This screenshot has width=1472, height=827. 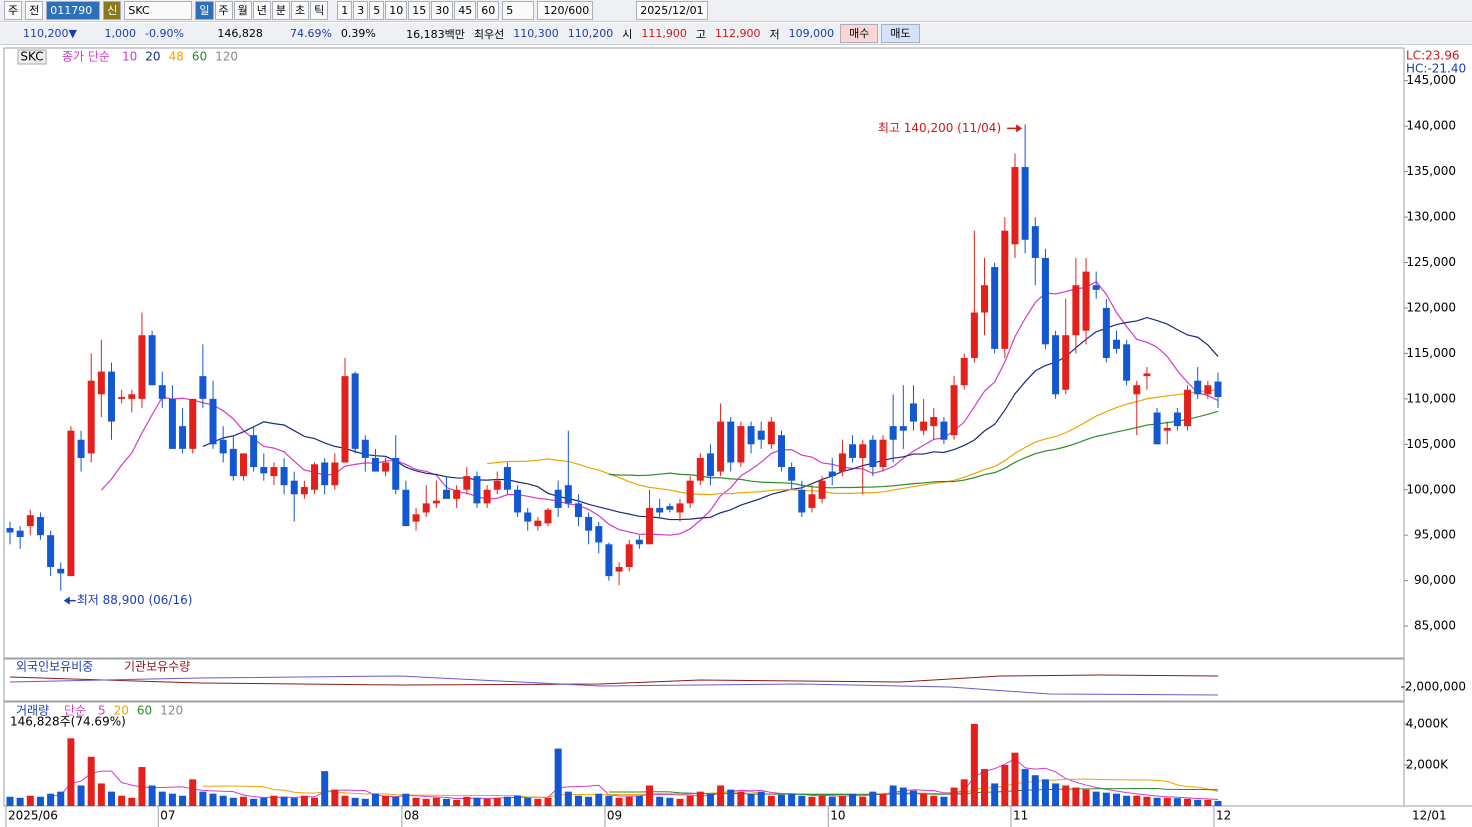 What do you see at coordinates (144, 711) in the screenshot?
I see `volume-ma-legend: 60` at bounding box center [144, 711].